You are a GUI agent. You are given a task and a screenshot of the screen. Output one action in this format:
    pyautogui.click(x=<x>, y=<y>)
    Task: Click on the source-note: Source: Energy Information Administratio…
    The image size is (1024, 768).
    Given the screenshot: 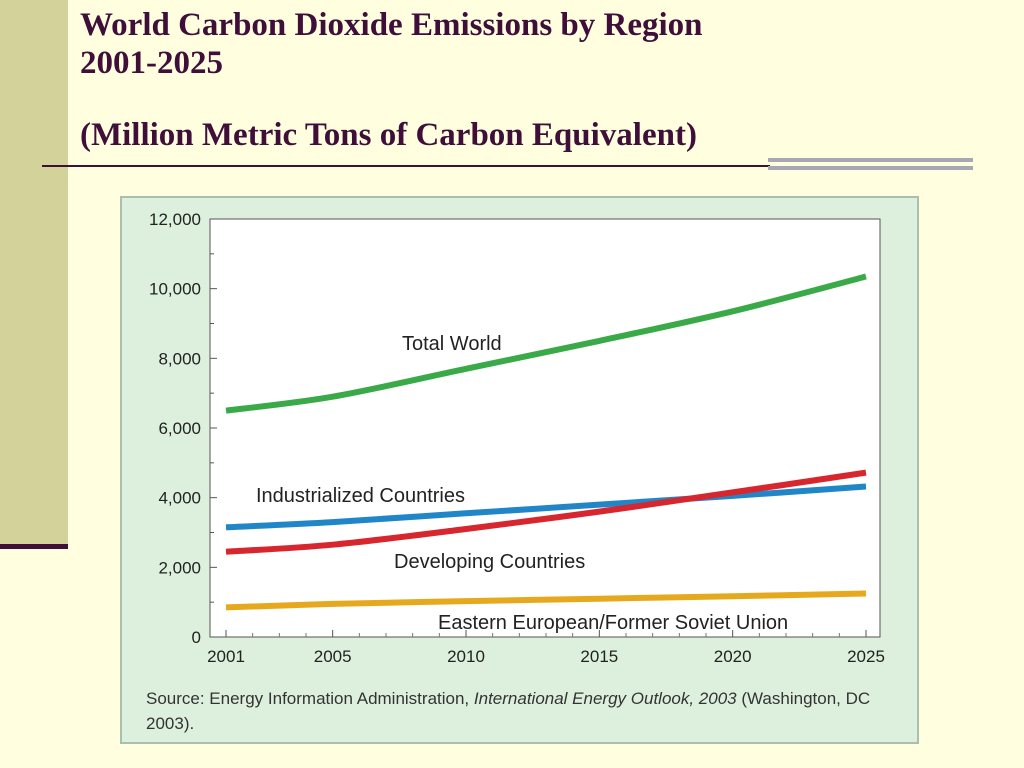 What is the action you would take?
    pyautogui.click(x=526, y=711)
    